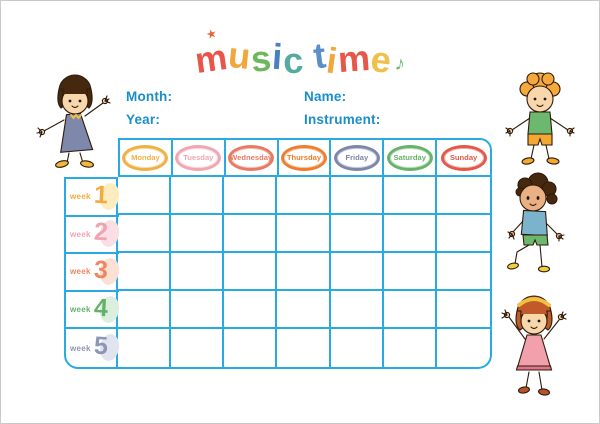 The height and width of the screenshot is (424, 600). Describe the element at coordinates (540, 118) in the screenshot. I see `kid-boy-green-shirt-illustration` at that location.